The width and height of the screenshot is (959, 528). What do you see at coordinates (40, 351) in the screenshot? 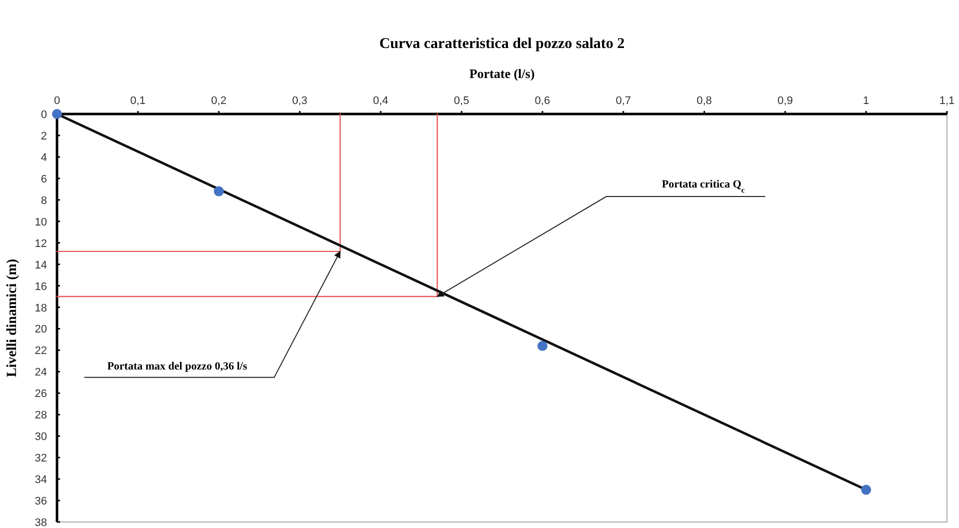
I see `y-tick-label: 22` at bounding box center [40, 351].